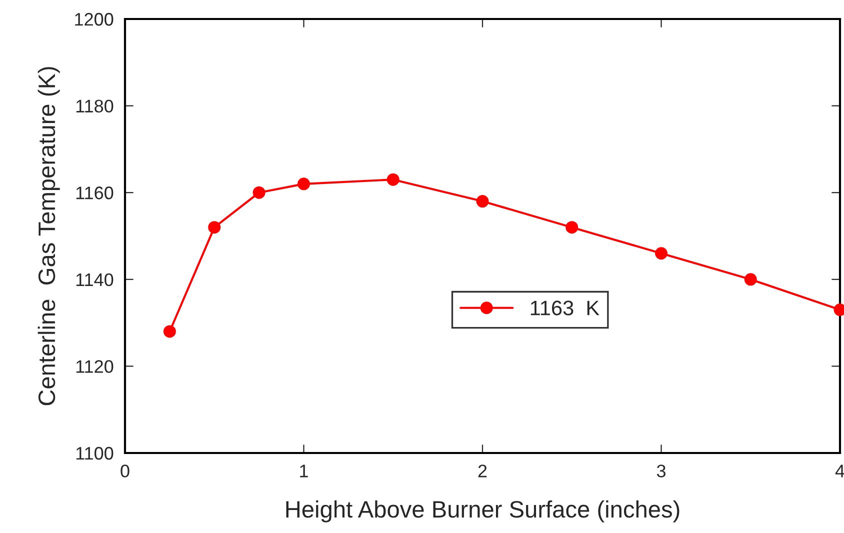 Image resolution: width=844 pixels, height=533 pixels. Describe the element at coordinates (95, 106) in the screenshot. I see `y-tick-label: 1180` at that location.